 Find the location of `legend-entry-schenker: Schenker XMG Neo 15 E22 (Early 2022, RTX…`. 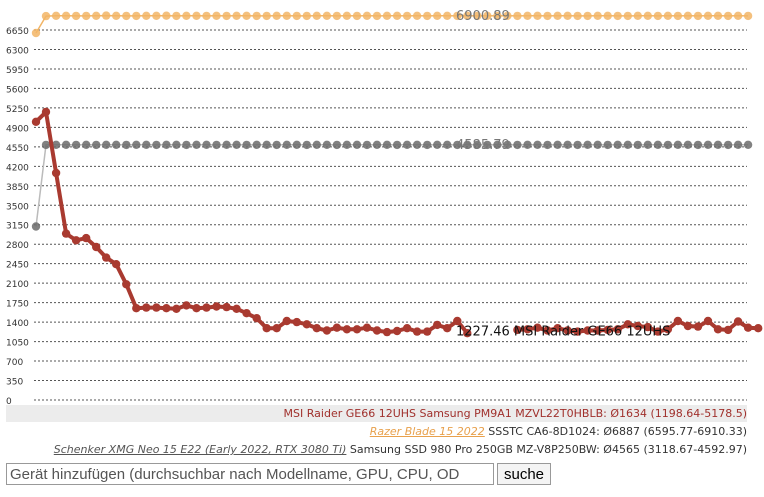

legend-entry-schenker: Schenker XMG Neo 15 E22 (Early 2022, RTX… is located at coordinates (376, 449).